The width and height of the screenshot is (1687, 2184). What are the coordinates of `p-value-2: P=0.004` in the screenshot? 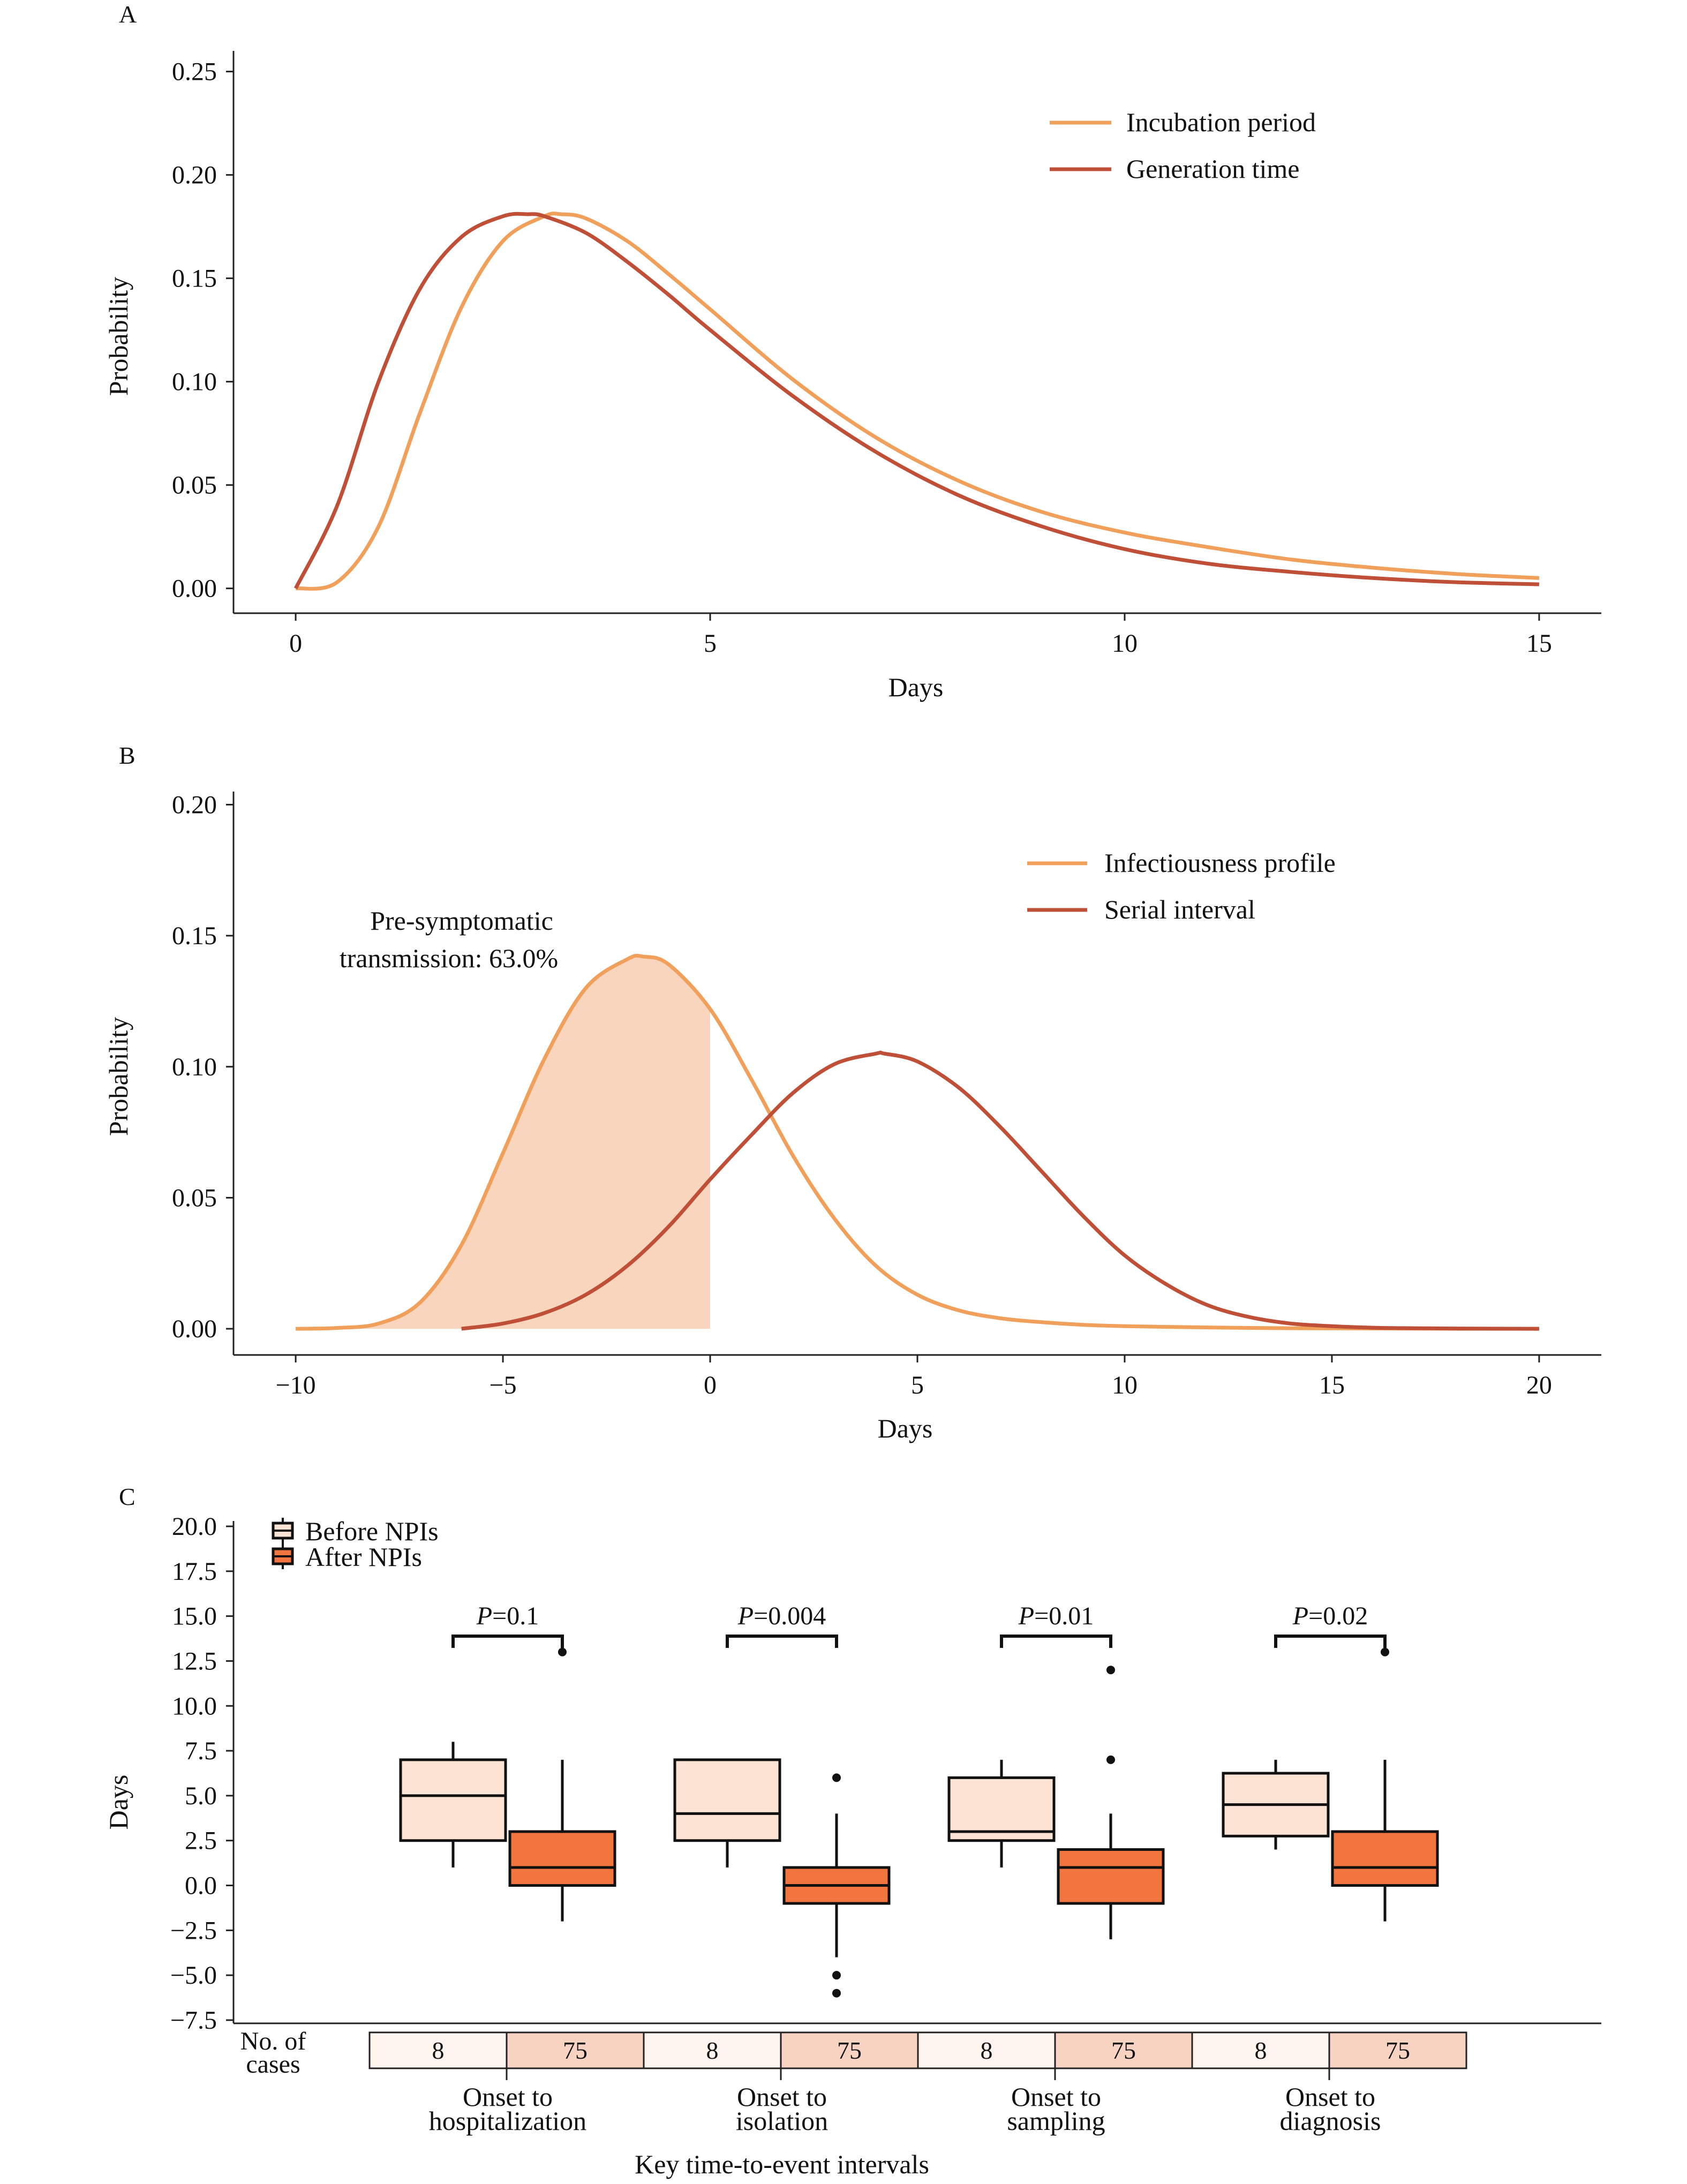 It's located at (781, 1616).